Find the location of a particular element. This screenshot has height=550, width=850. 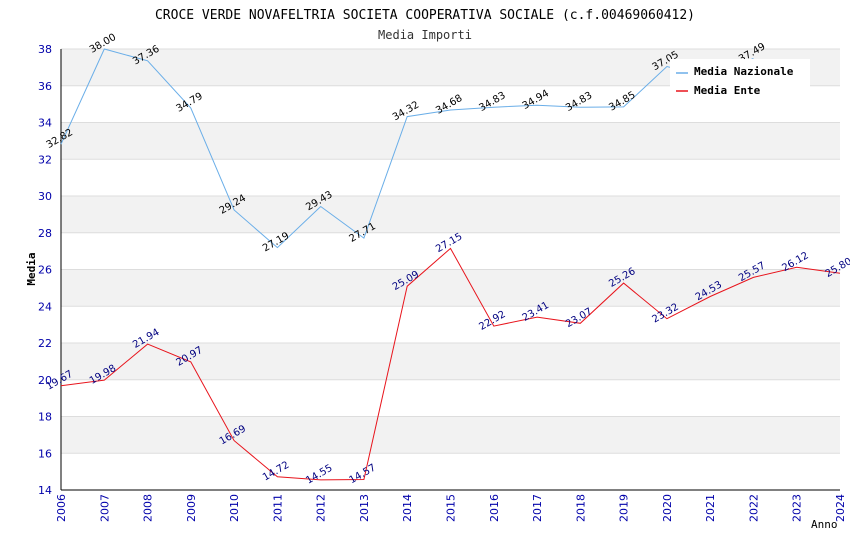

x-tick-label: 2015 is located at coordinates (451, 508).